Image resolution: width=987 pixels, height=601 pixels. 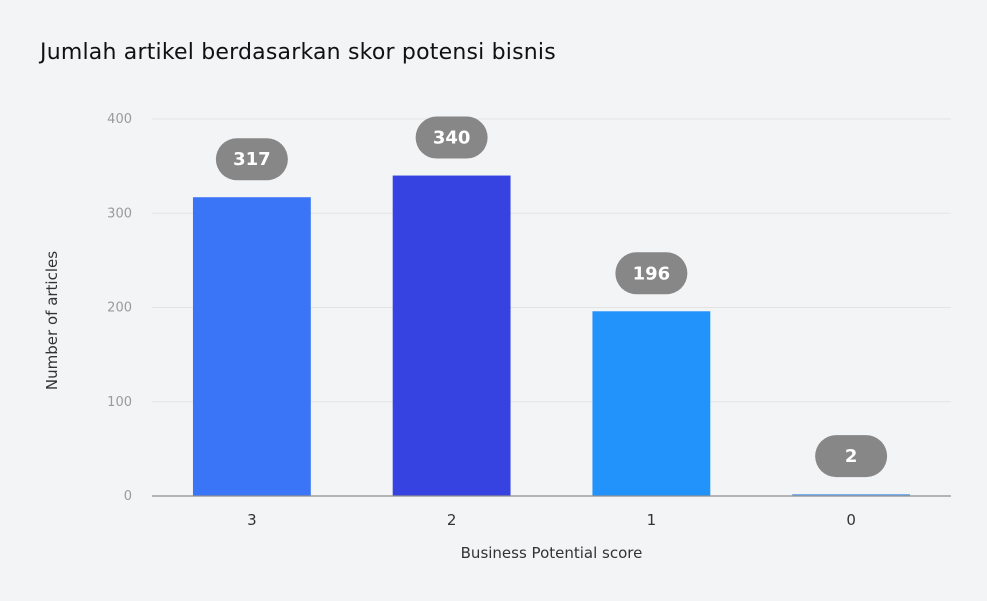 What do you see at coordinates (452, 520) in the screenshot?
I see `x-tick-label: 2` at bounding box center [452, 520].